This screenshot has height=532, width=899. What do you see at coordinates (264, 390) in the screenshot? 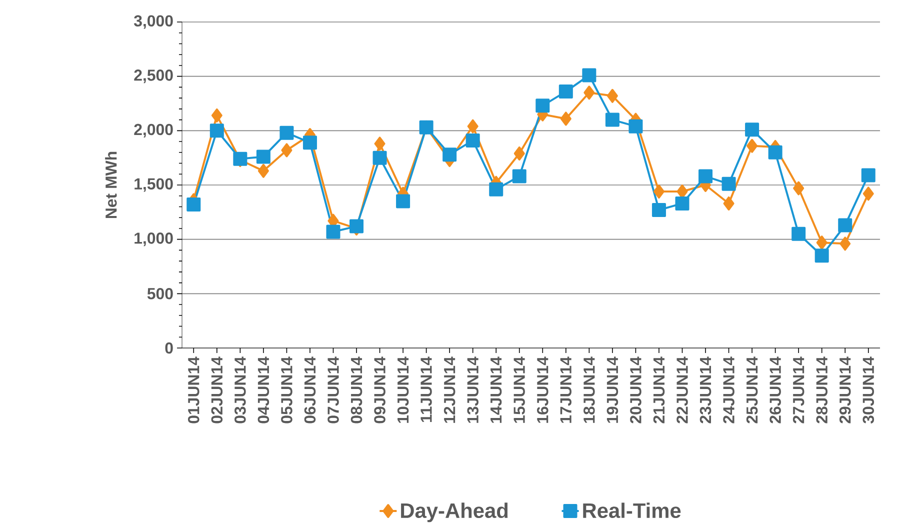
I see `x-tick-label: 04JUN14` at bounding box center [264, 390].